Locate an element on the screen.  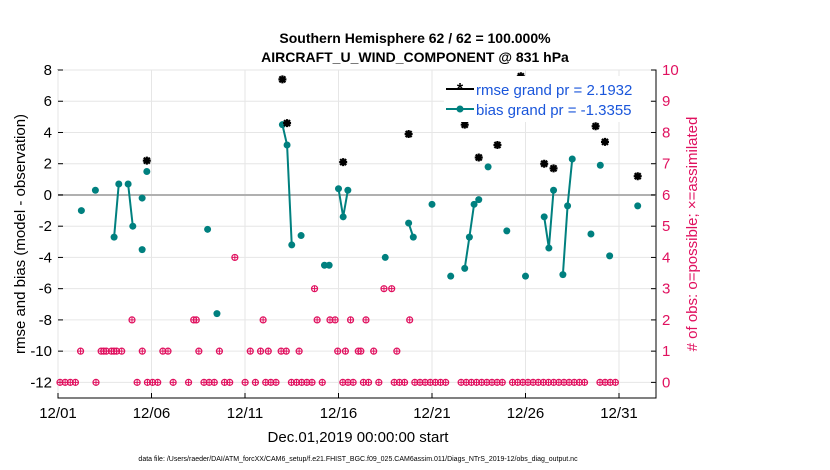
legend-bias-label: bias grand pr = -1.3355 is located at coordinates (554, 110).